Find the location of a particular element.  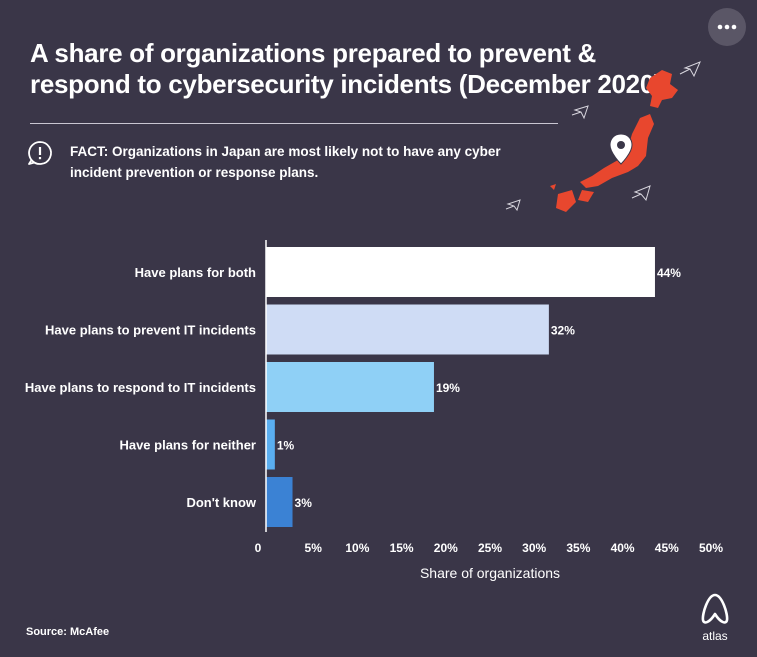

x-tick-label: 5% is located at coordinates (314, 548).